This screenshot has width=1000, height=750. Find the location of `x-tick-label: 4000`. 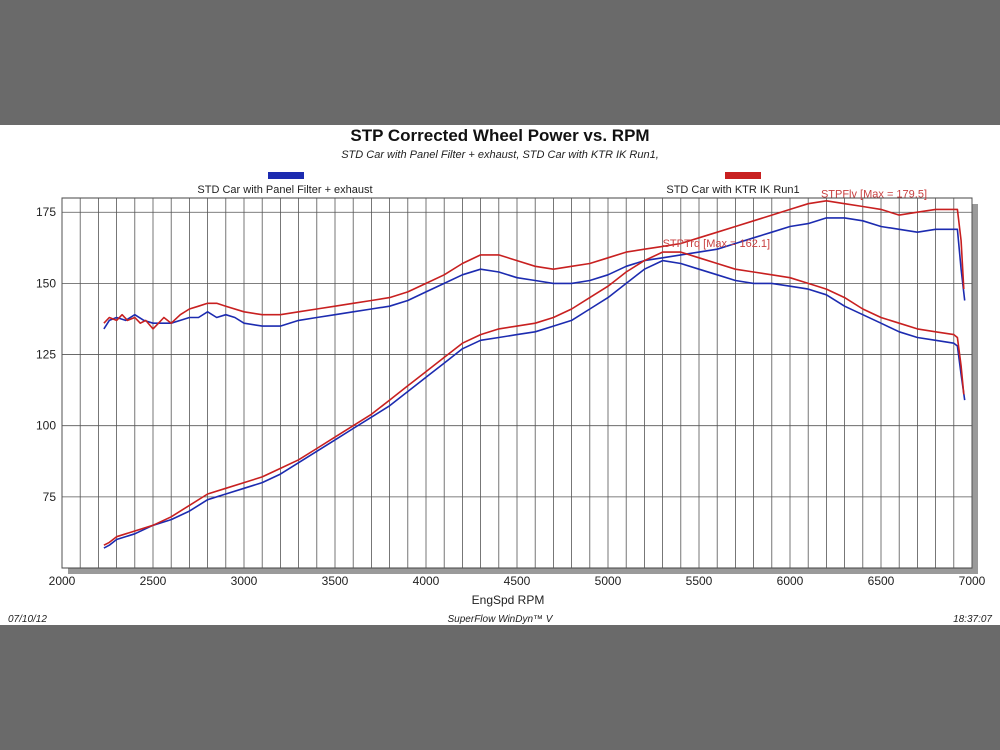

x-tick-label: 4000 is located at coordinates (426, 581).